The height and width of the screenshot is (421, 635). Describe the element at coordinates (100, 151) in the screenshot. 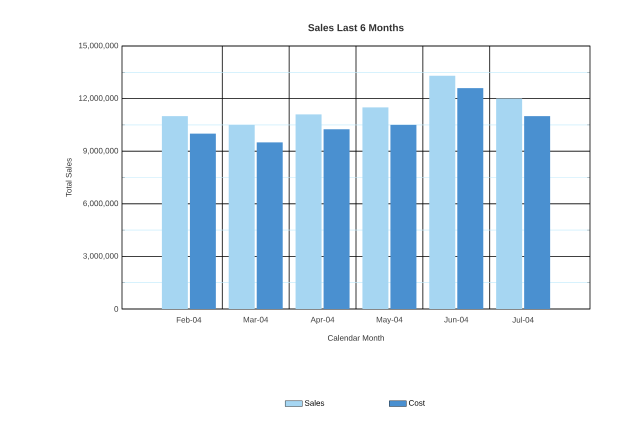

I see `y-tick-label: 9,000,000` at that location.